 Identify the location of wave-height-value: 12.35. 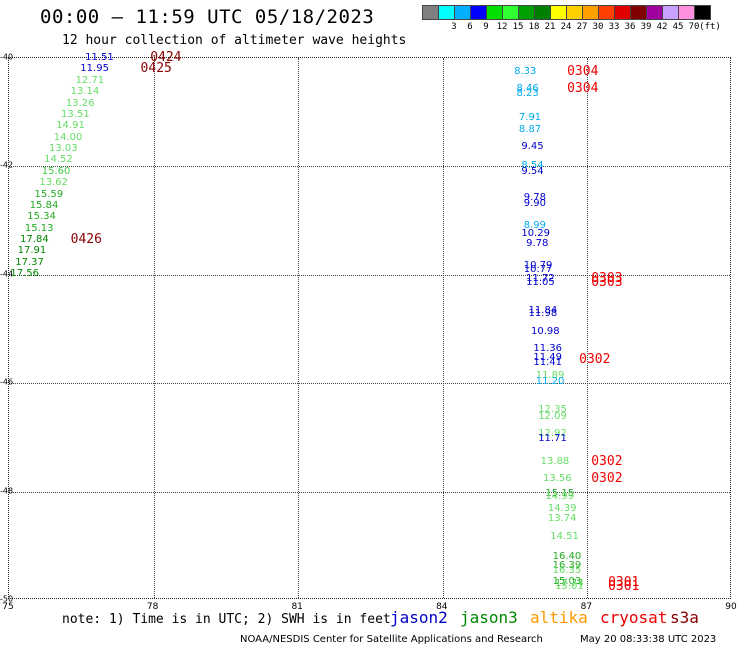
(552, 410).